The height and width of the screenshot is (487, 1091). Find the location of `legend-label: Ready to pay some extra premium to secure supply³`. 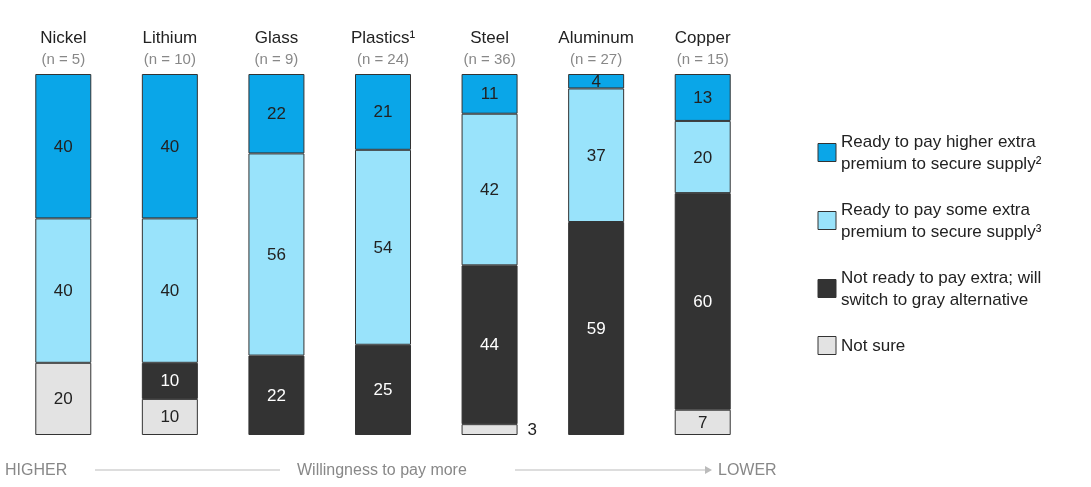

legend-label: Ready to pay some extra premium to secure supply³ is located at coordinates (941, 220).